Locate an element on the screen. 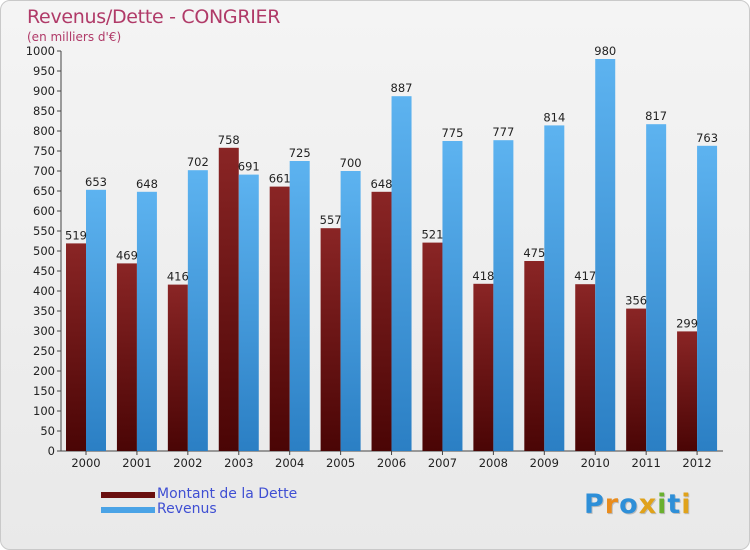  x-tick-label-2004: 2004 is located at coordinates (289, 463).